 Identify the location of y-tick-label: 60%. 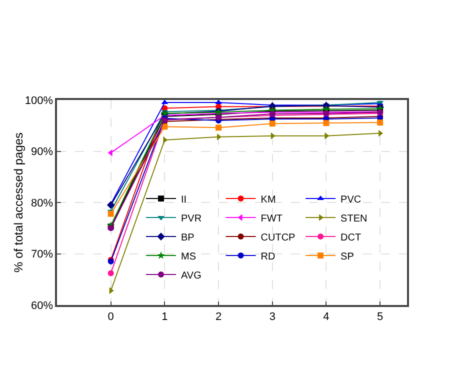
(42, 306).